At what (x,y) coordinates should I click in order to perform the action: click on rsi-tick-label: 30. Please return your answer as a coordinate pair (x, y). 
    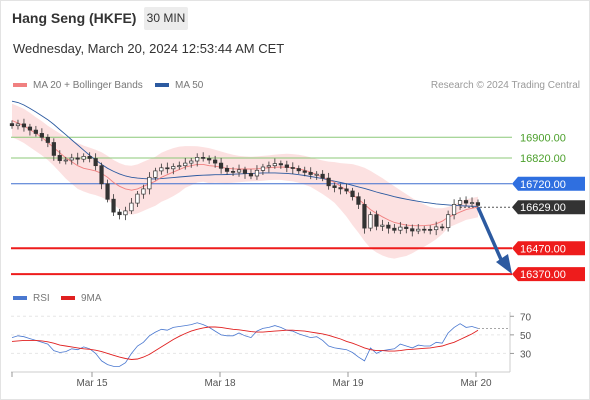
    Looking at the image, I should click on (526, 354).